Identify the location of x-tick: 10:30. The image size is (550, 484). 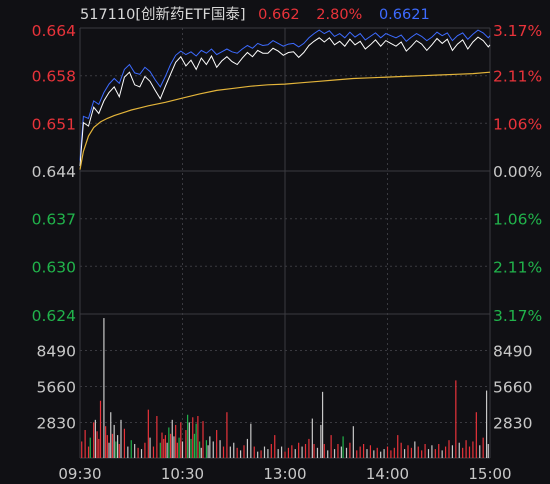
(182, 474).